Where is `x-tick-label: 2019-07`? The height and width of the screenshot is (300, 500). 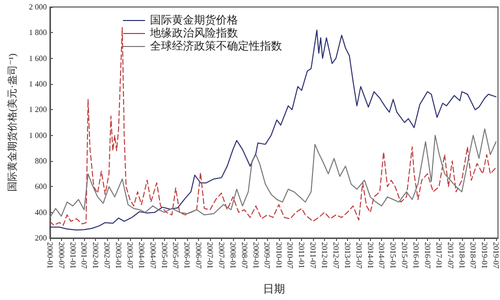 x-tick-label: 2019-07 is located at coordinates (496, 255).